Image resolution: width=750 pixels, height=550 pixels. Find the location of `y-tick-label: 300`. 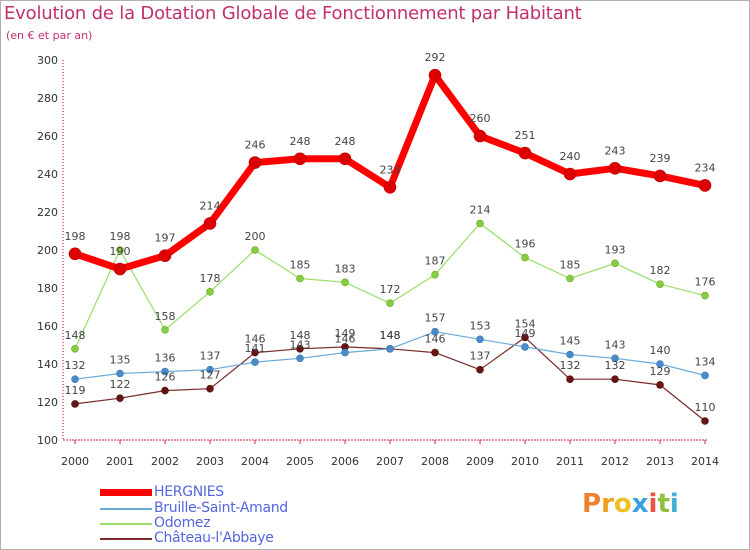

y-tick-label: 300 is located at coordinates (47, 60).